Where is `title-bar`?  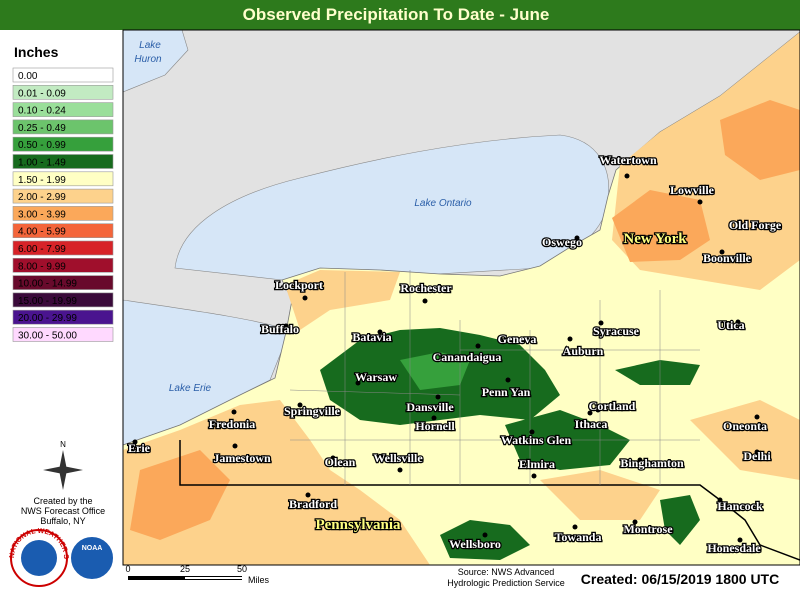
title-bar is located at coordinates (400, 15).